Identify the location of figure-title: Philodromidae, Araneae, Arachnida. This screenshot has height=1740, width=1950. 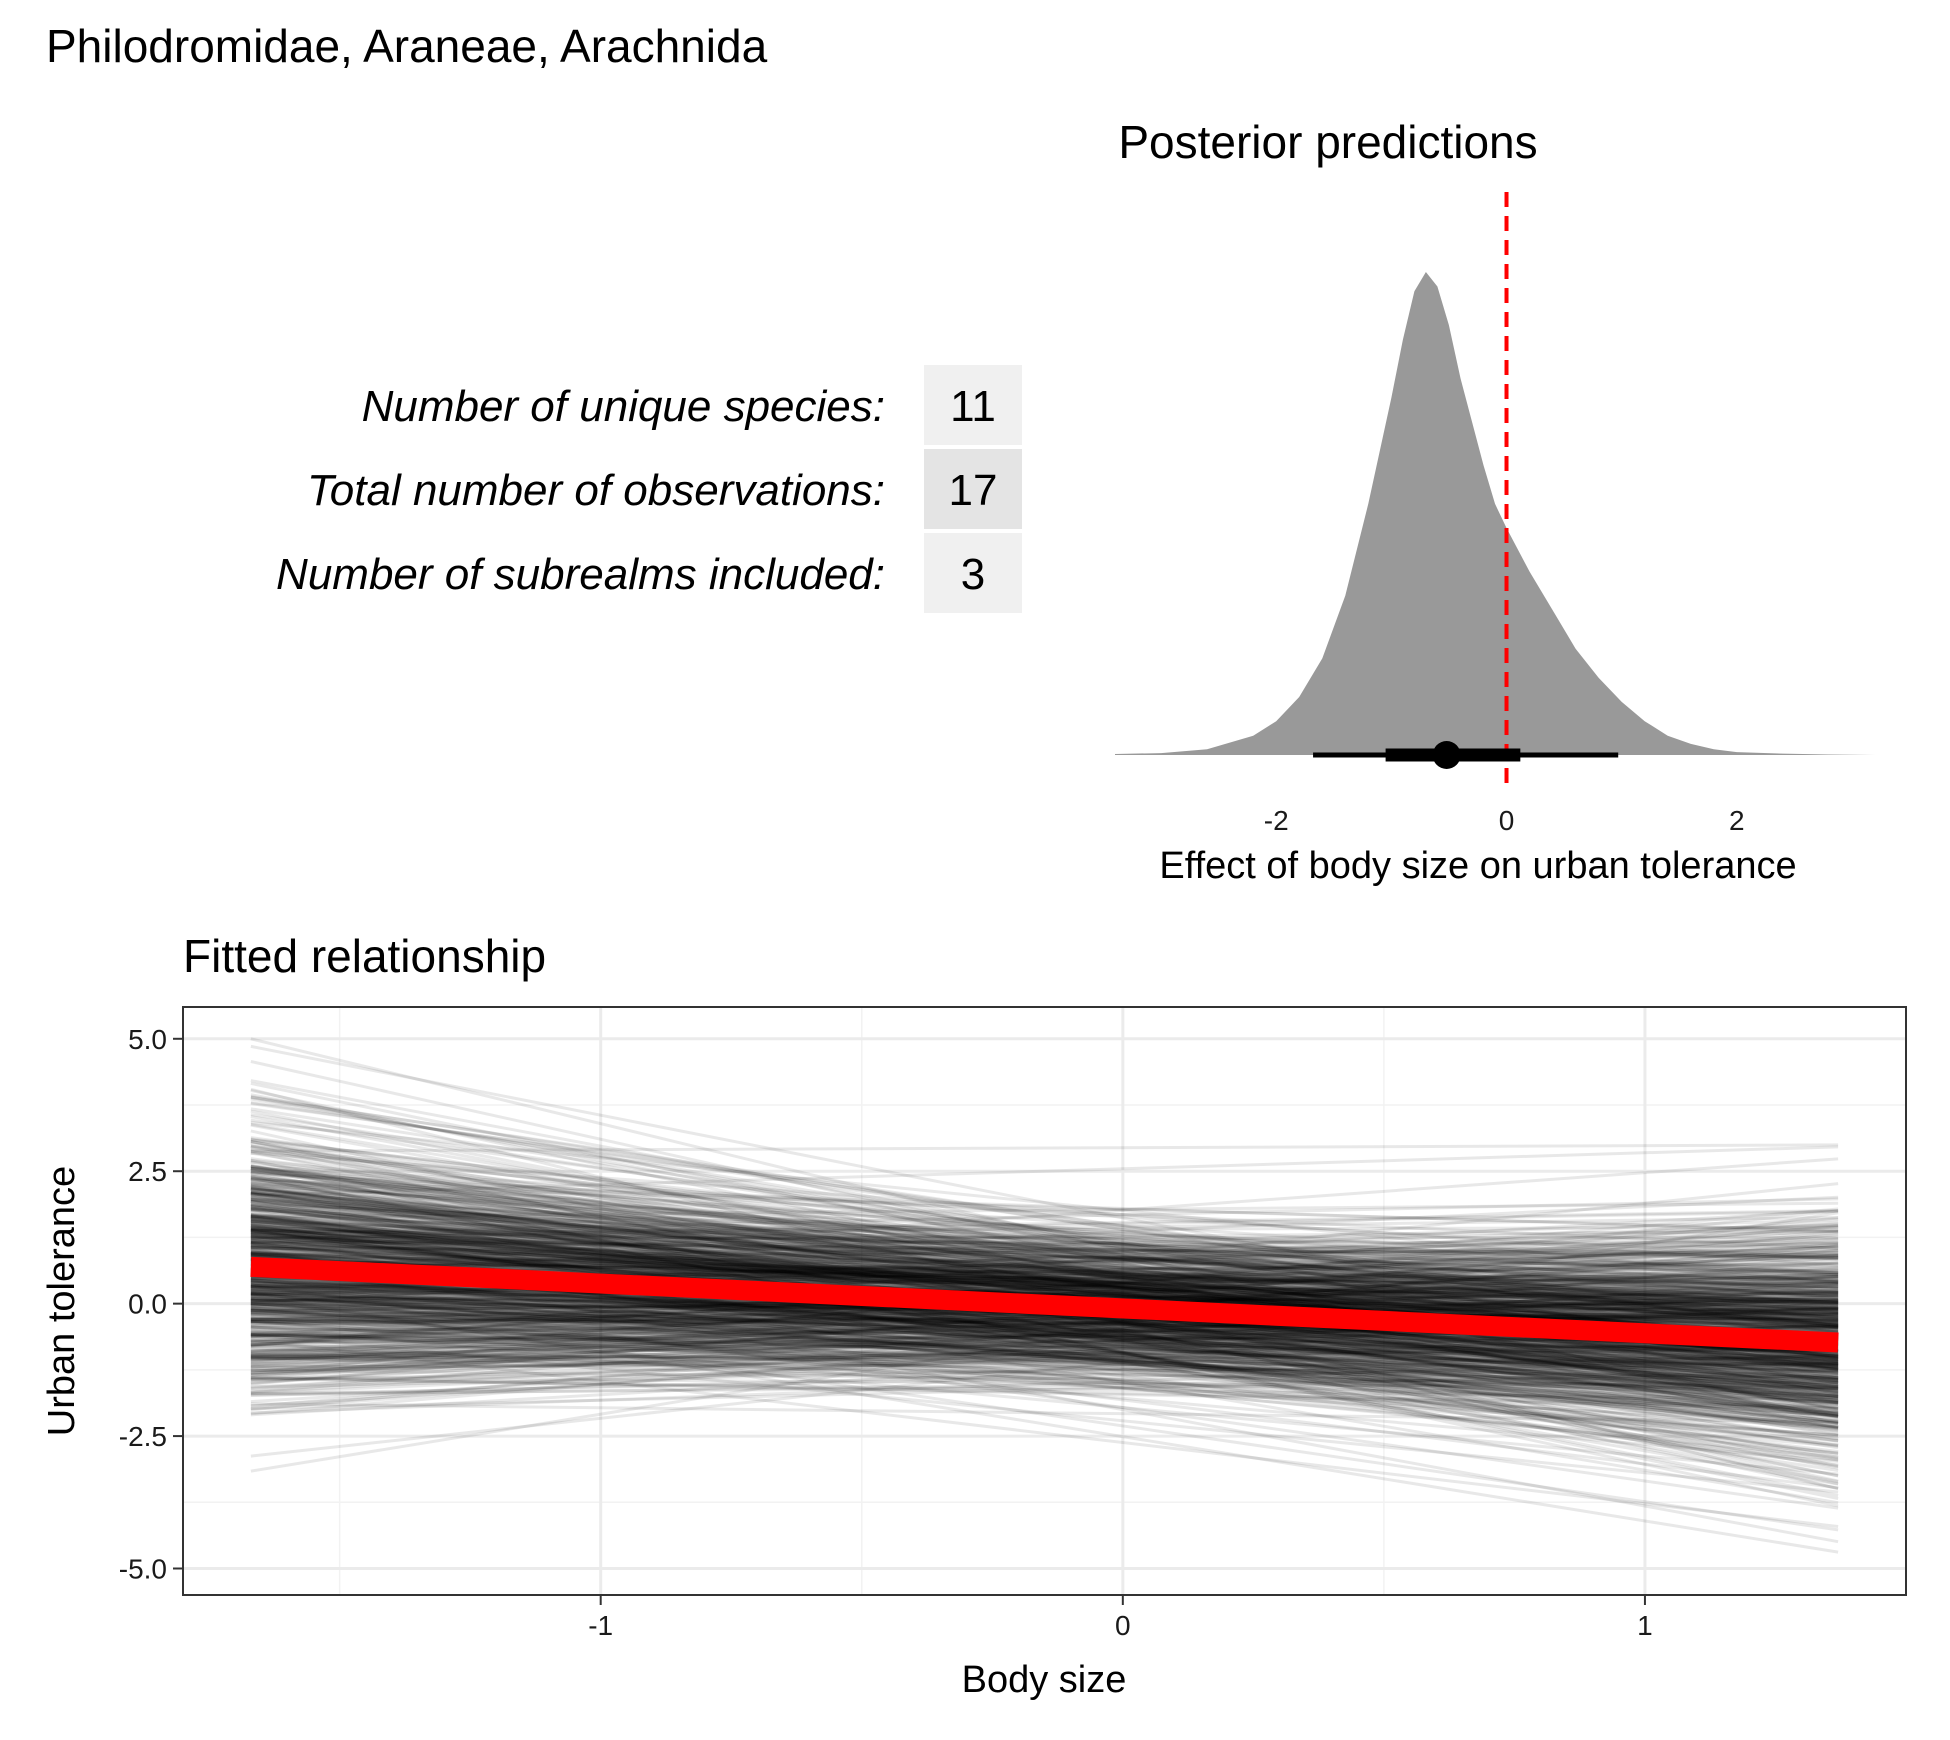
(407, 46).